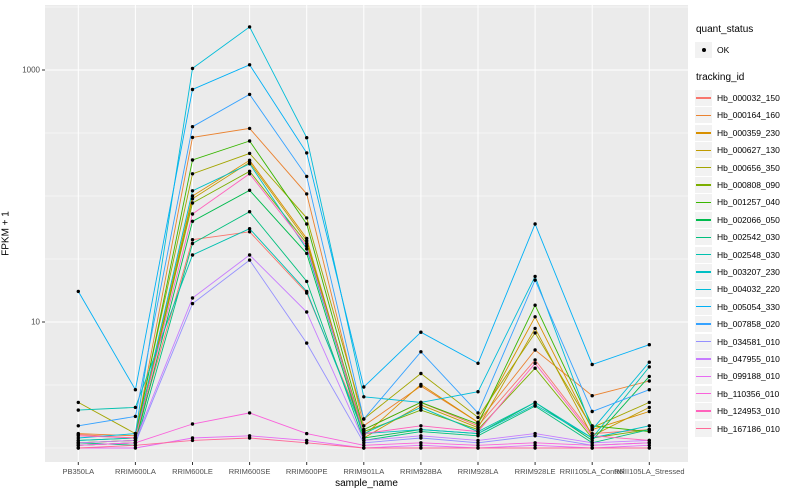 This screenshot has width=800, height=500. Describe the element at coordinates (366, 483) in the screenshot. I see `x-axis-title: sample_name` at that location.